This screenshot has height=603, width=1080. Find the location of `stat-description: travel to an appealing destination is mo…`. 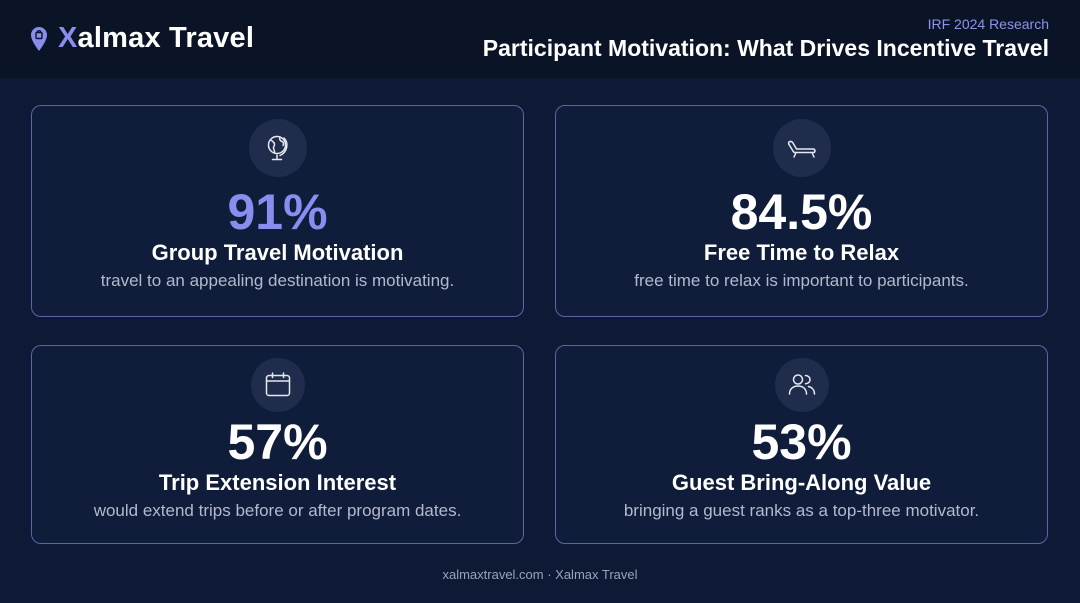

stat-description: travel to an appealing destination is mo… is located at coordinates (277, 280).